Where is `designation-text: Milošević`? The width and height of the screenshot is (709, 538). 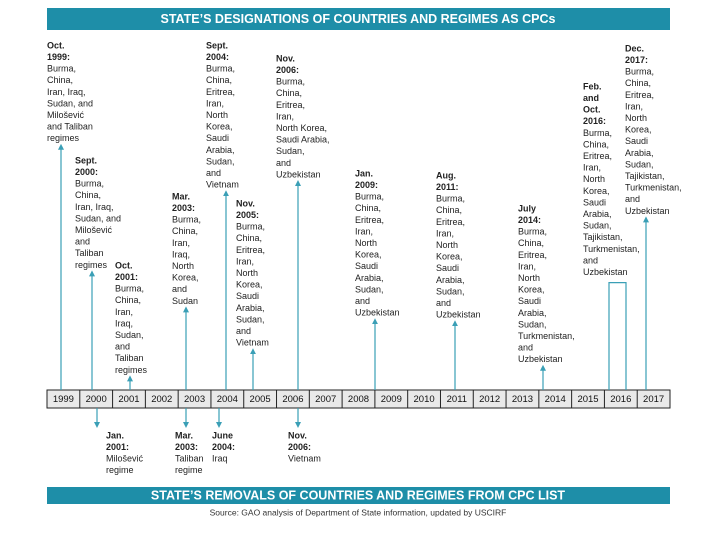
designation-text: Milošević is located at coordinates (94, 230).